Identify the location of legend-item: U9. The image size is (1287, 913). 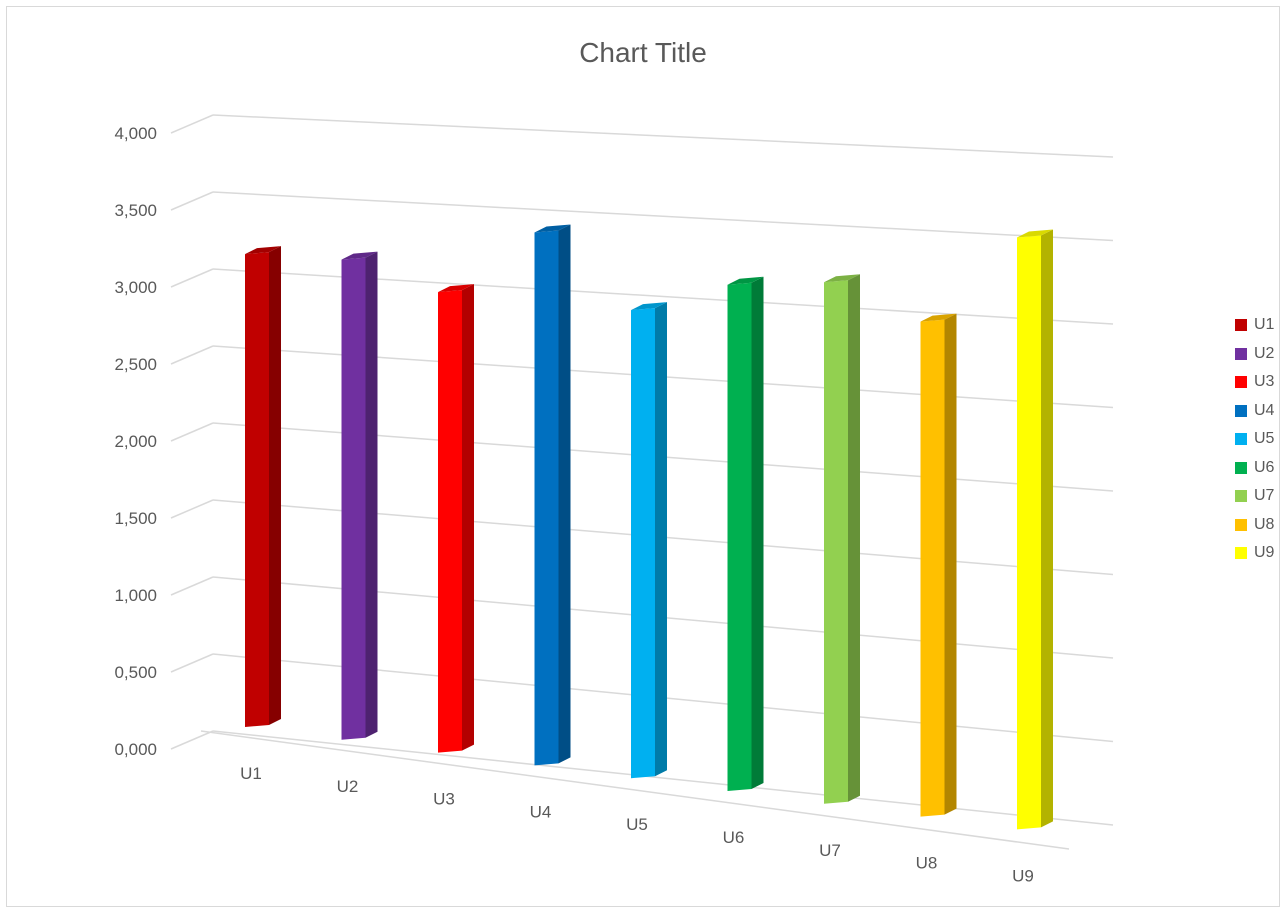
(1254, 553).